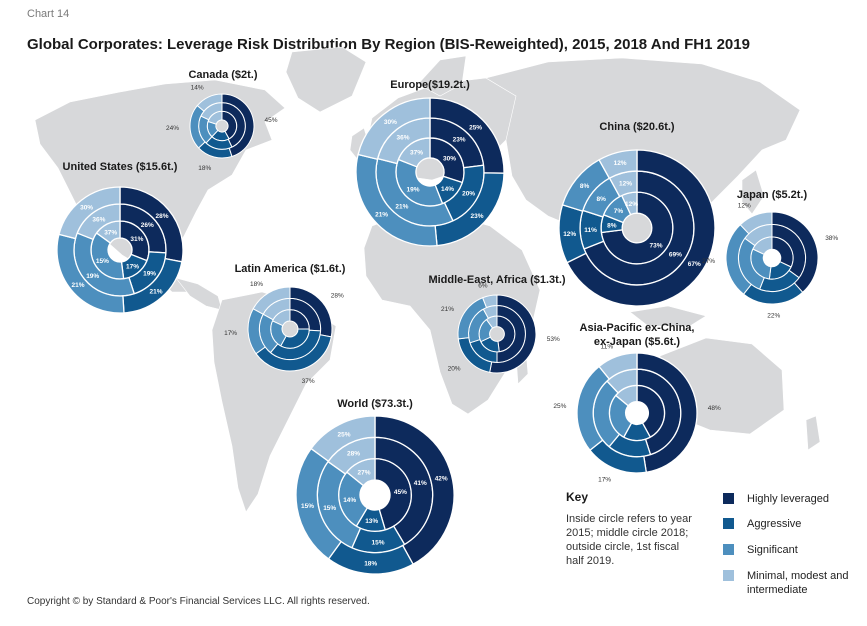 This screenshot has width=867, height=626. I want to click on latam-value-label: 37%, so click(308, 381).